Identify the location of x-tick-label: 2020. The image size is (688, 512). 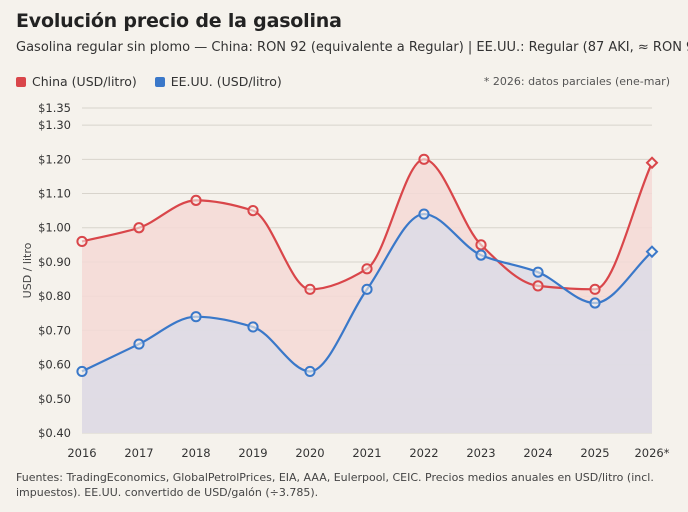
(309, 453).